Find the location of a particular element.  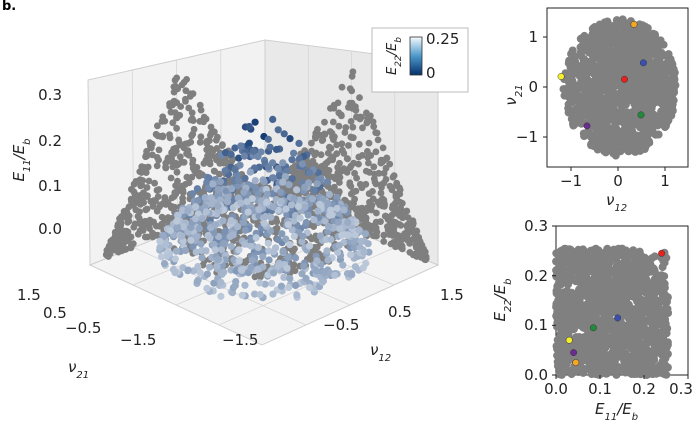

z-tick-label: 0.2 is located at coordinates (50, 141).